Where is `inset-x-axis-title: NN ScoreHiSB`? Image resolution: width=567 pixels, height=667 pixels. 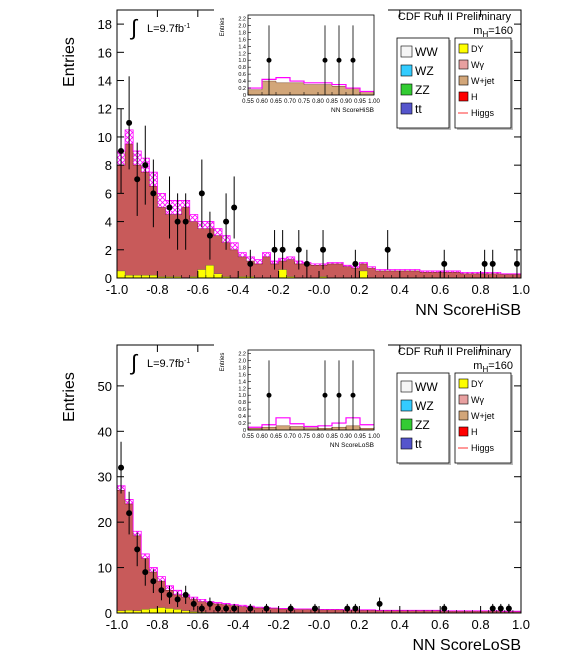
inset-x-axis-title: NN ScoreHiSB is located at coordinates (352, 110).